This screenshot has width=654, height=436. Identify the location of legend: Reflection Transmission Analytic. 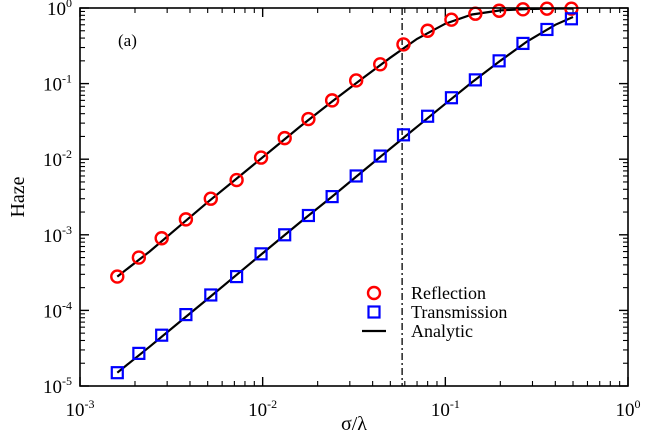
(434, 312).